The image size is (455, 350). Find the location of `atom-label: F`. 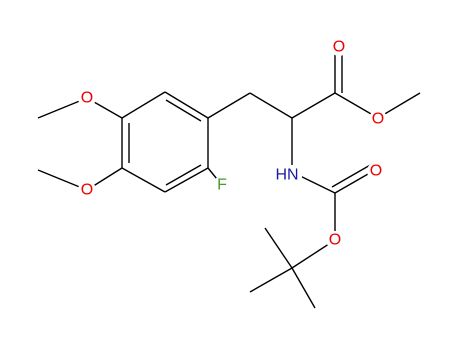

atom-label: F is located at coordinates (222, 185).